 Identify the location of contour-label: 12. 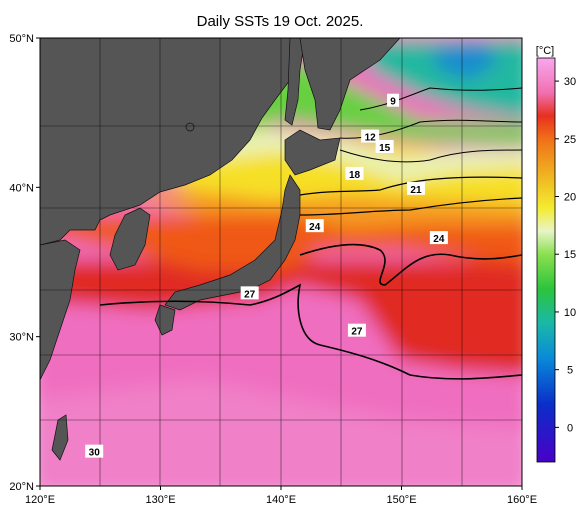
(371, 138).